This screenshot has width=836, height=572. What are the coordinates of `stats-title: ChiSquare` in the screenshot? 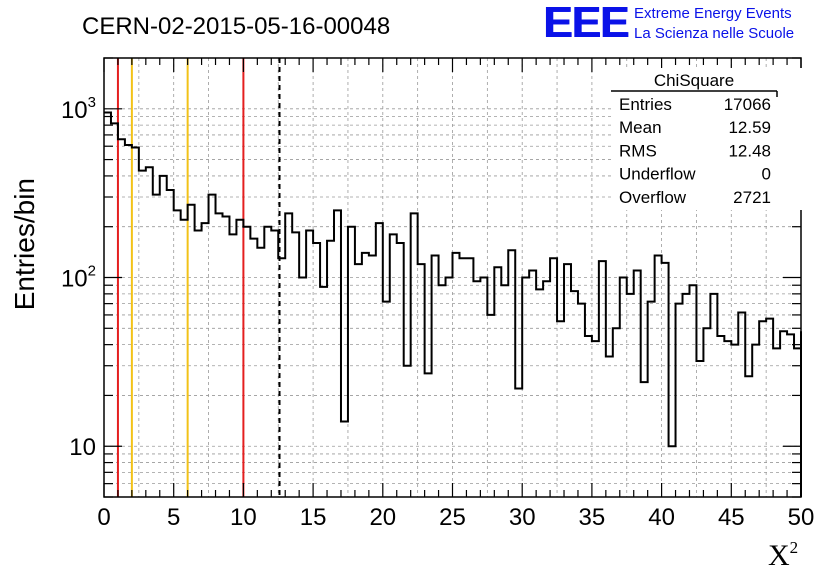 It's located at (694, 80).